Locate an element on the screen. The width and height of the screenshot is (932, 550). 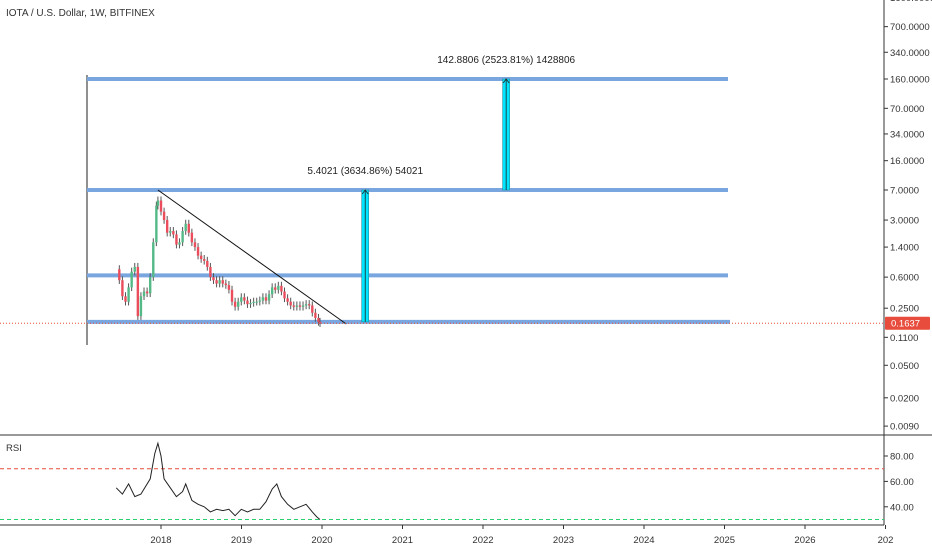
price-axis-label: 0.2500 is located at coordinates (904, 309).